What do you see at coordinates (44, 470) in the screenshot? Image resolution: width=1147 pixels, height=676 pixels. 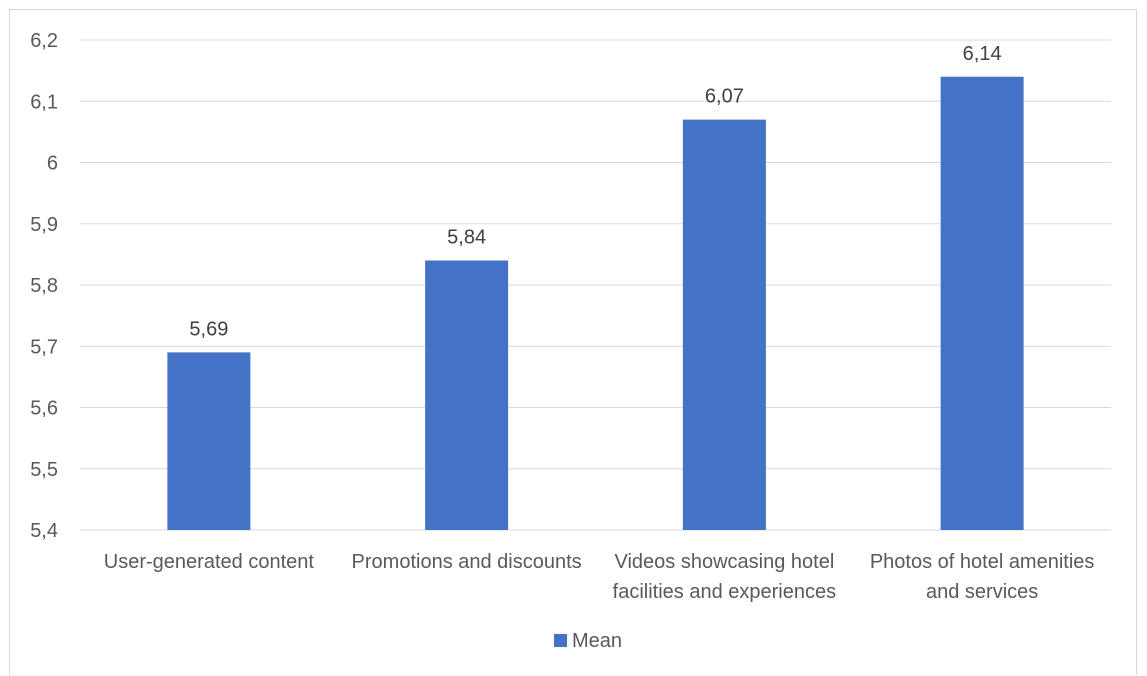 I see `y-tick-label: 5,5` at bounding box center [44, 470].